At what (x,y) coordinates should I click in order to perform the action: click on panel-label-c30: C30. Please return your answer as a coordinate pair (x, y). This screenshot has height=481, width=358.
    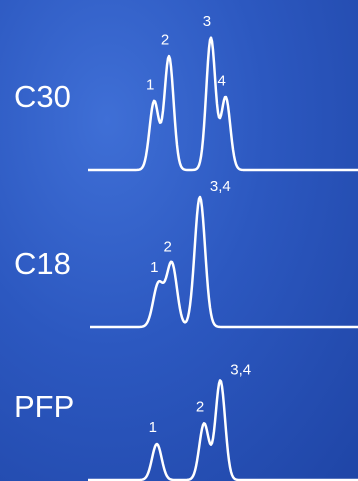
    Looking at the image, I should click on (42, 96).